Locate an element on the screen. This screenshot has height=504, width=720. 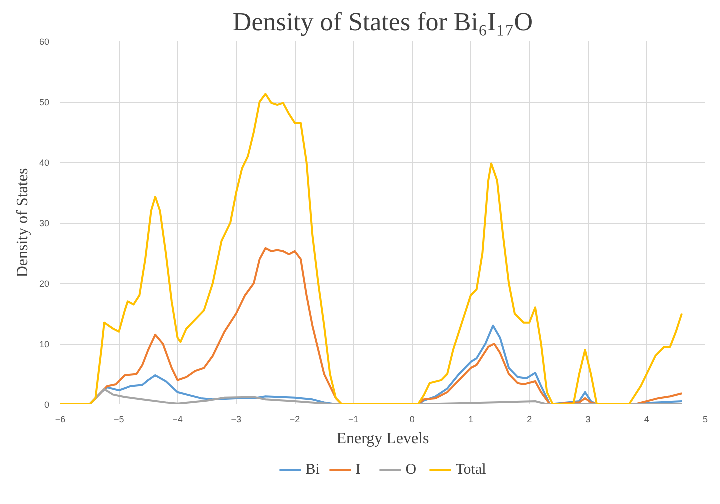
x-tick-label: 5 is located at coordinates (705, 419).